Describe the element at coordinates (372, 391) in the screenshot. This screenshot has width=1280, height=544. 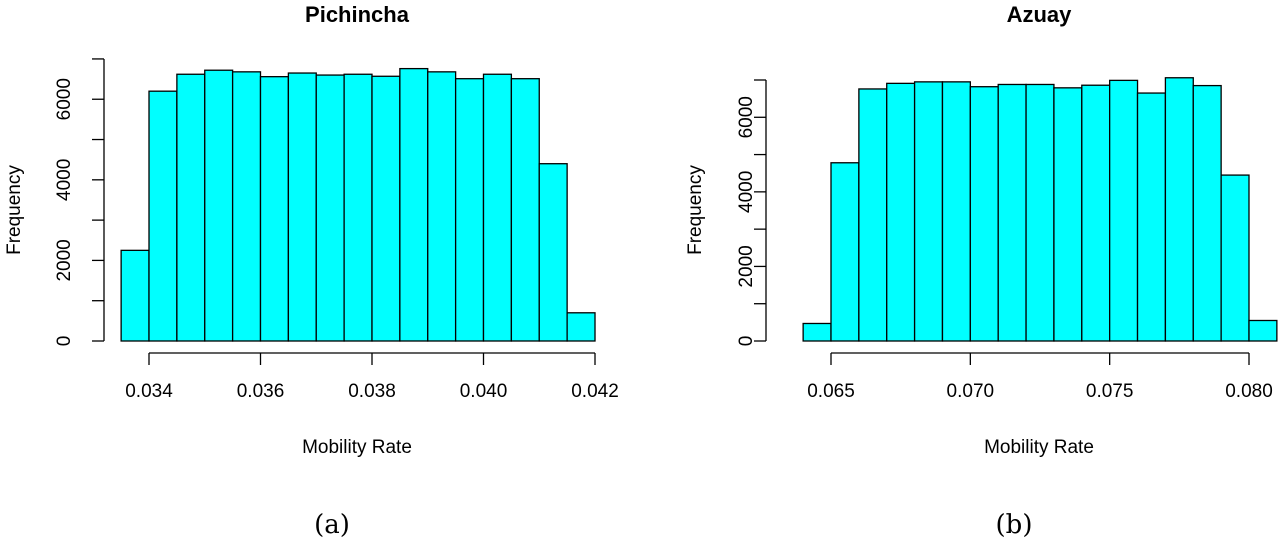
I see `x-tick-label: 0.038` at that location.